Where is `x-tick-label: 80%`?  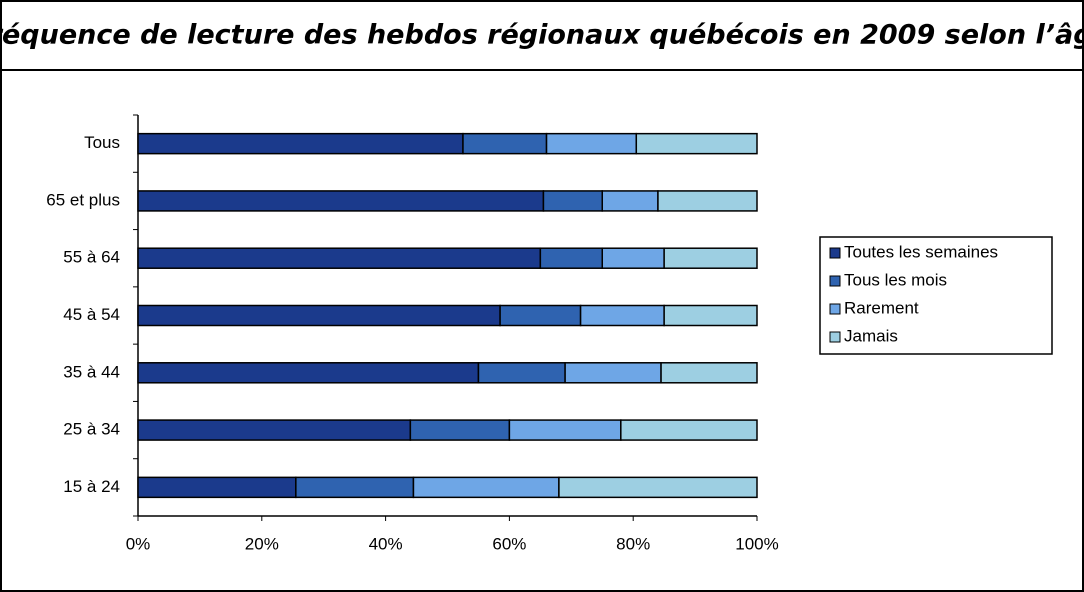 x-tick-label: 80% is located at coordinates (633, 543).